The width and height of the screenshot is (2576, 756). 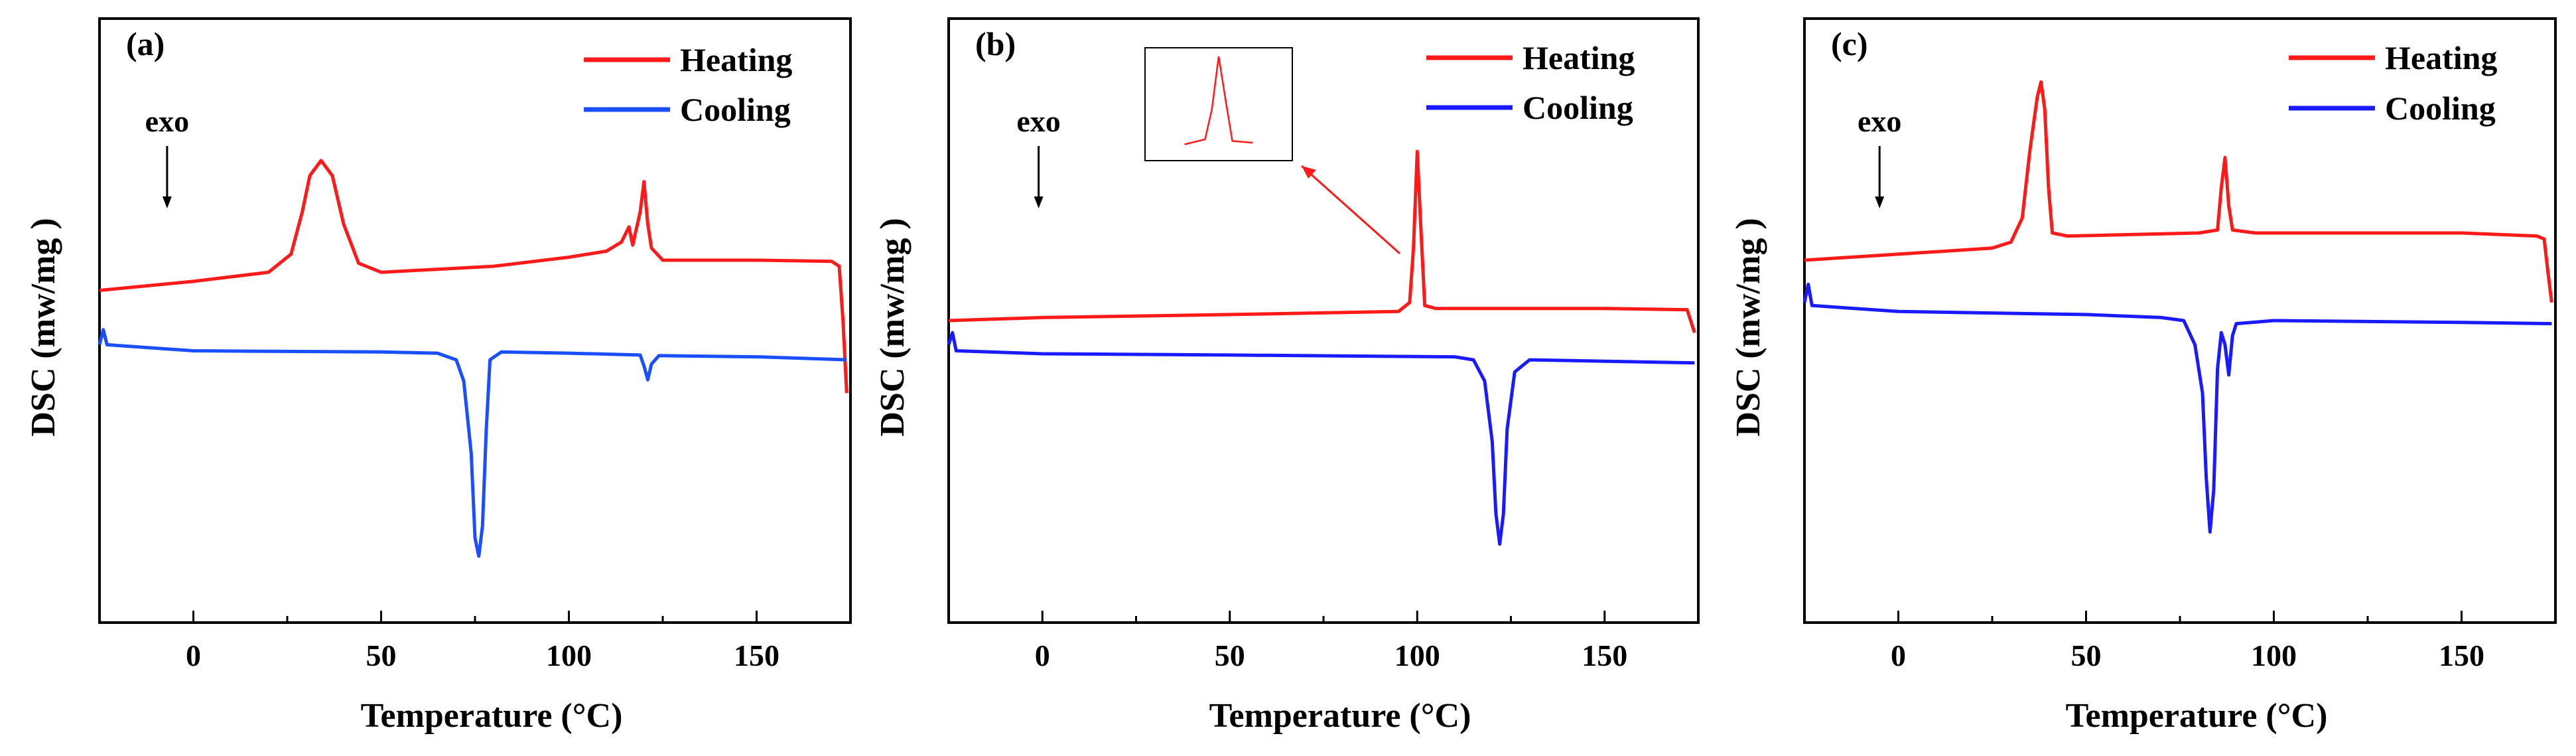 I want to click on panel-c-legend-heating-label: Heating, so click(x=2441, y=57).